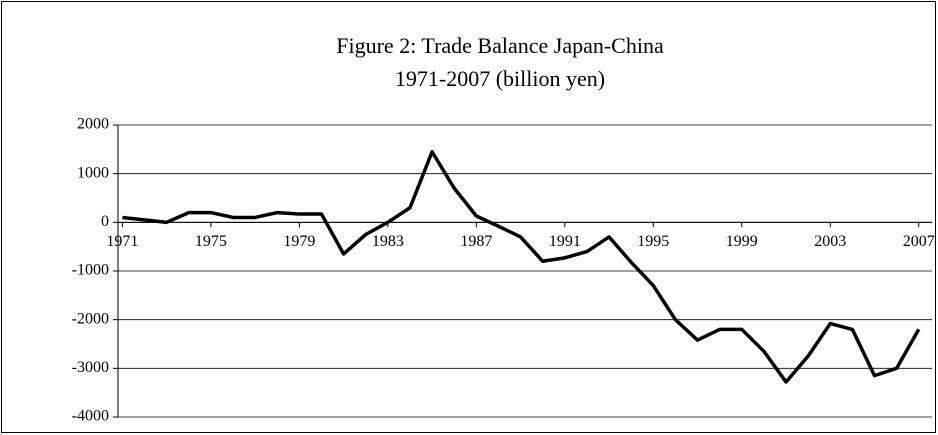  Describe the element at coordinates (299, 241) in the screenshot. I see `x-tick-label: 1979` at that location.